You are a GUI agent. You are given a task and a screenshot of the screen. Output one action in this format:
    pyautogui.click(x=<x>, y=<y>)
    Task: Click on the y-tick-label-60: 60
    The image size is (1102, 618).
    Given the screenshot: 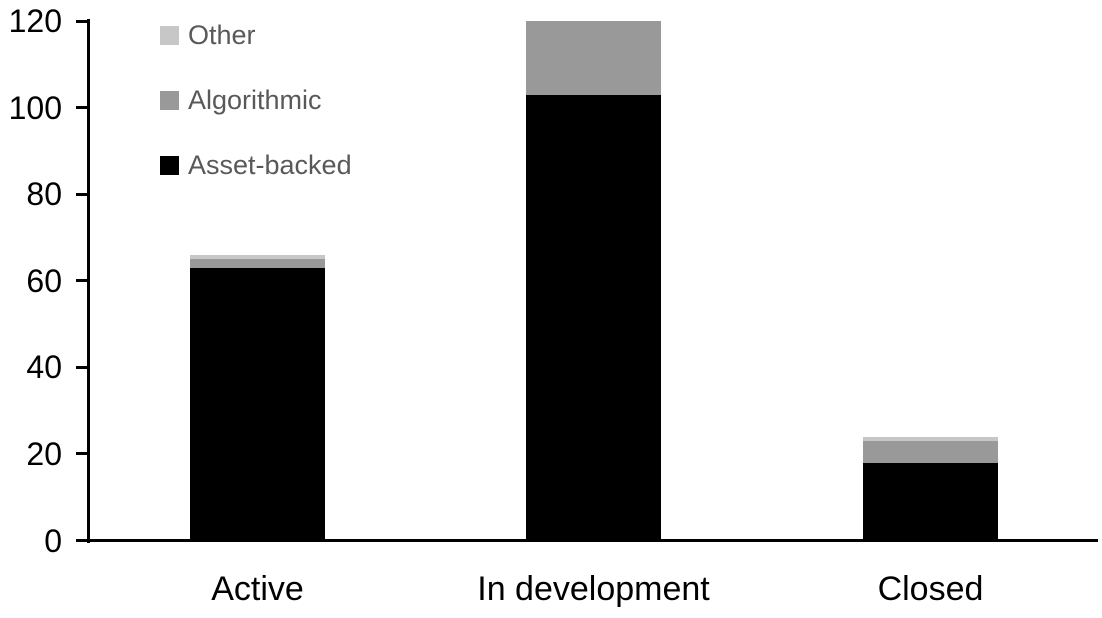 What is the action you would take?
    pyautogui.click(x=44, y=280)
    